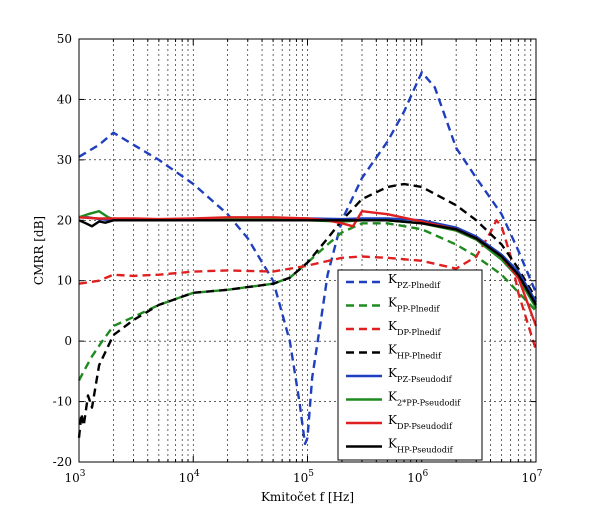  I want to click on y-tick-label: 30, so click(64, 160).